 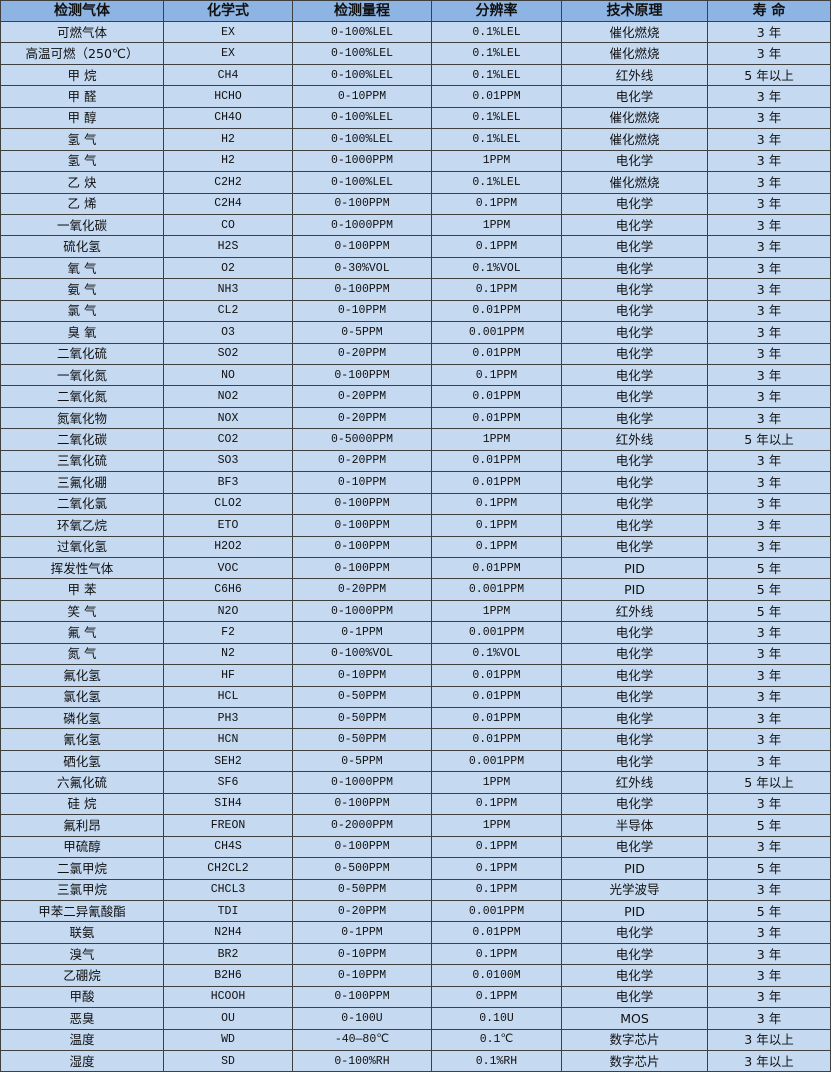 I want to click on cell-gas: 三氯甲烷, so click(x=82, y=889).